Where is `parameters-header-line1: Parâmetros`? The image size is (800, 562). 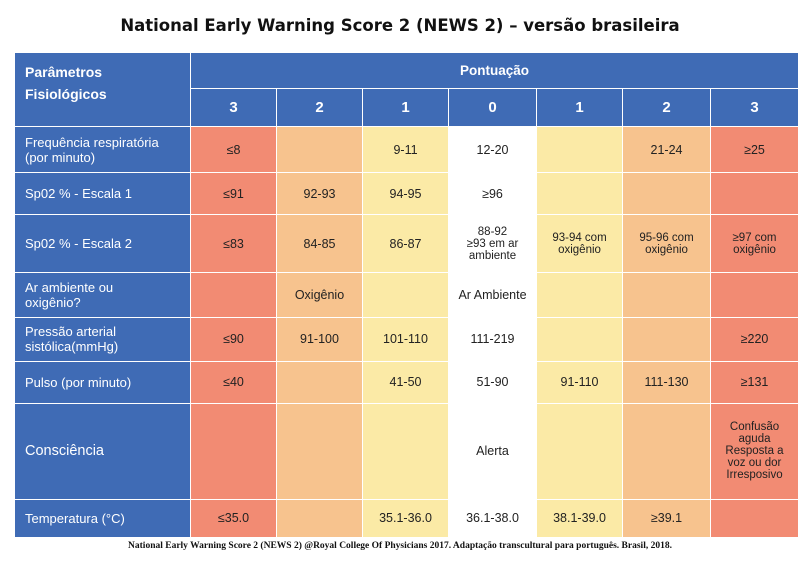 parameters-header-line1: Parâmetros is located at coordinates (64, 72).